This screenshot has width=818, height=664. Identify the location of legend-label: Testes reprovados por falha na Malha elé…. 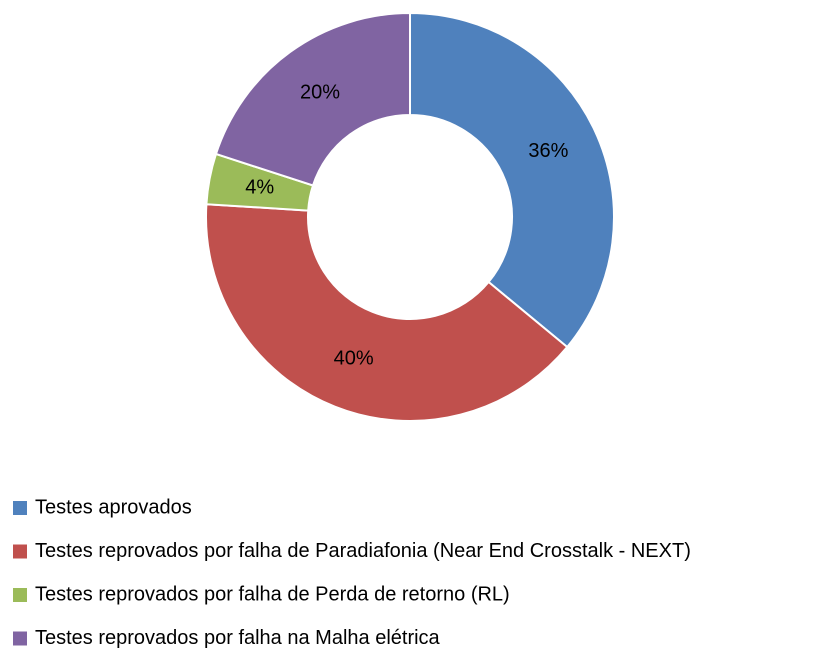
(238, 638).